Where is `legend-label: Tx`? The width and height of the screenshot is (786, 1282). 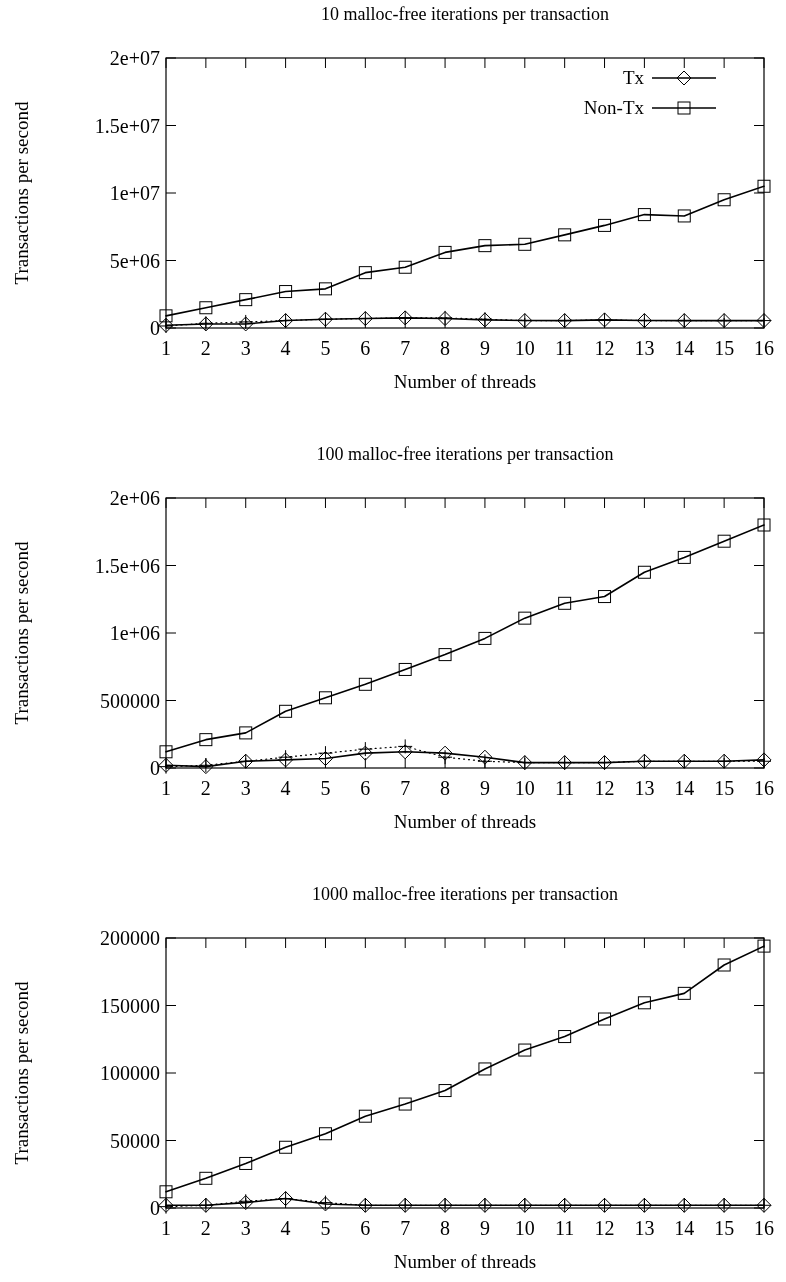
legend-label: Tx is located at coordinates (633, 77).